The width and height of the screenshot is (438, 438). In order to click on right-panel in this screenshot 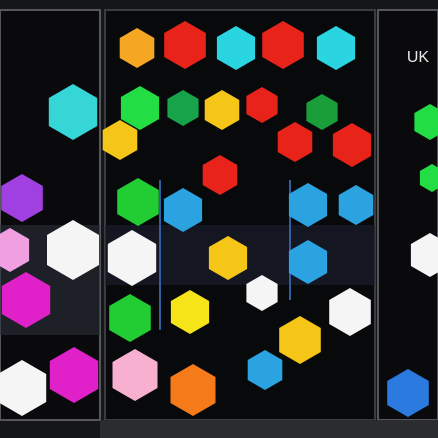, I will do `click(407, 215)`.